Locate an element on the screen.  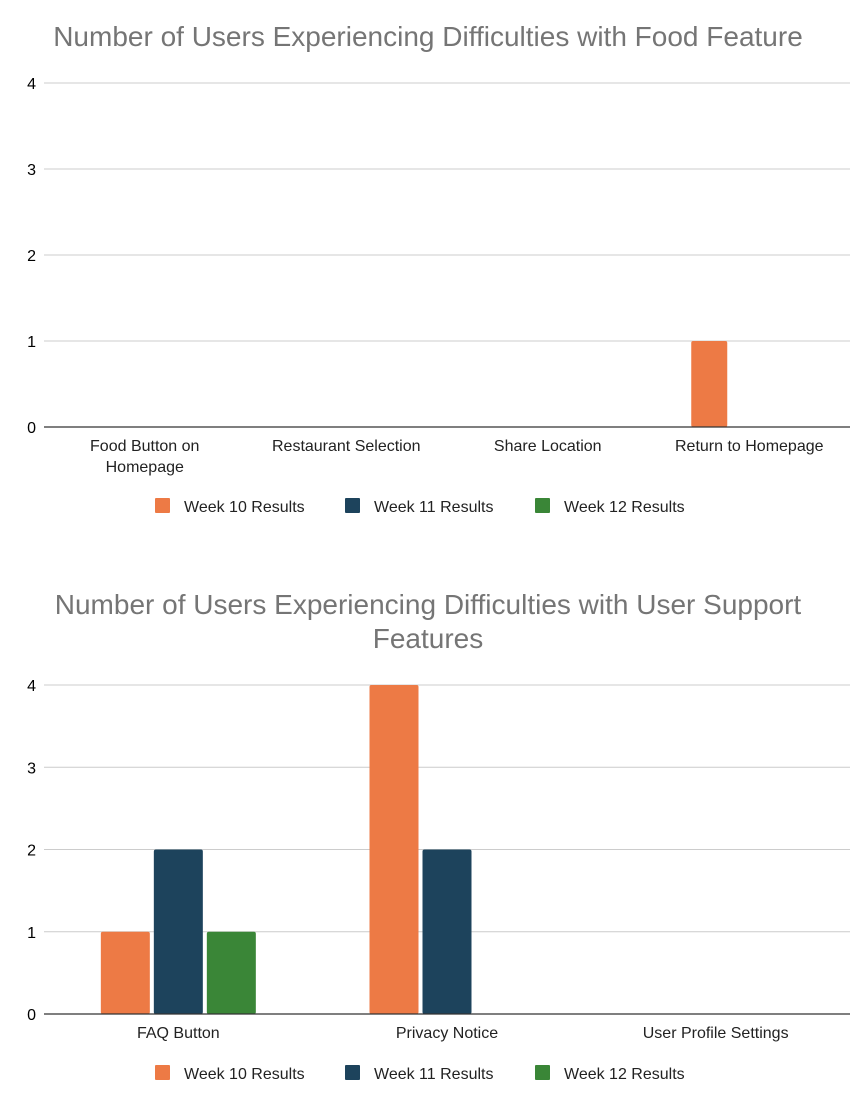
food-chart-category-label: Share Location is located at coordinates (548, 446).